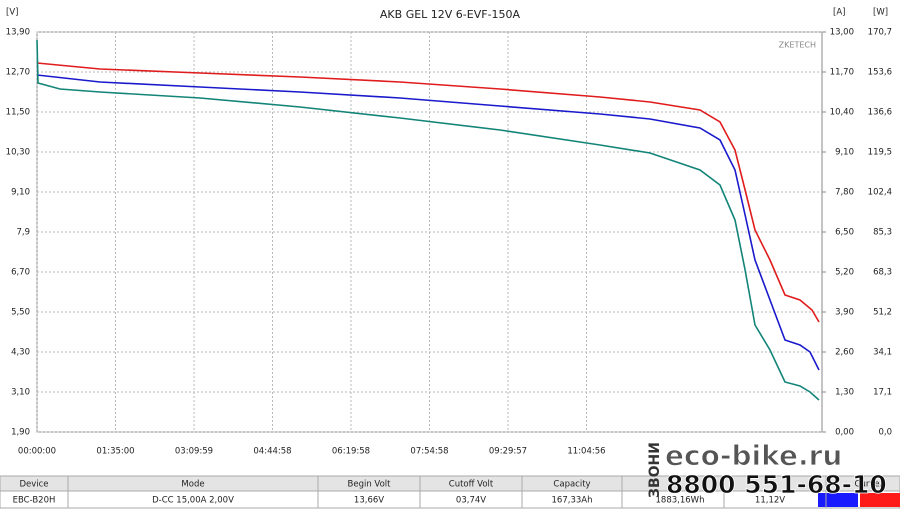  What do you see at coordinates (880, 73) in the screenshot?
I see `y3-tick-label: 153,6` at bounding box center [880, 73].